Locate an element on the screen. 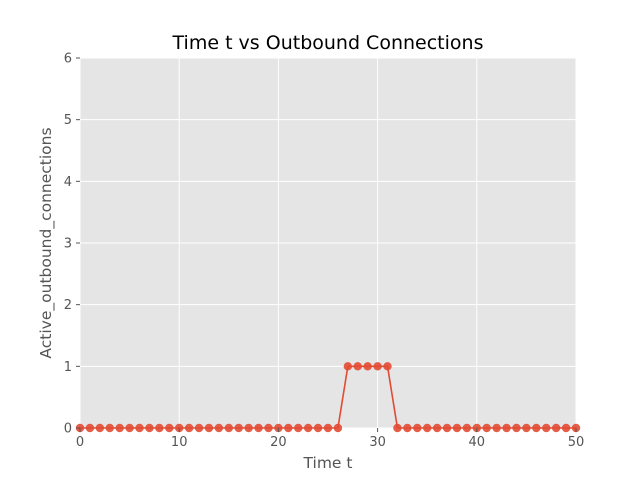 This screenshot has height=480, width=640. y-tick-label: 2 is located at coordinates (68, 305).